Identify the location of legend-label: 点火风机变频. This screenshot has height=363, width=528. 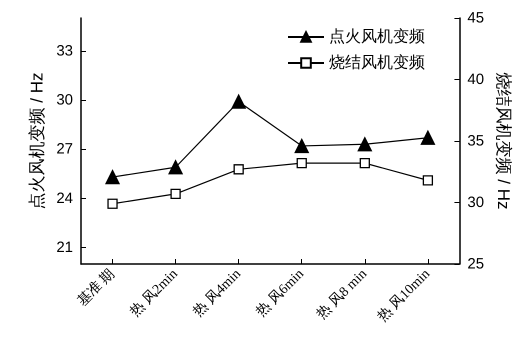
(377, 37).